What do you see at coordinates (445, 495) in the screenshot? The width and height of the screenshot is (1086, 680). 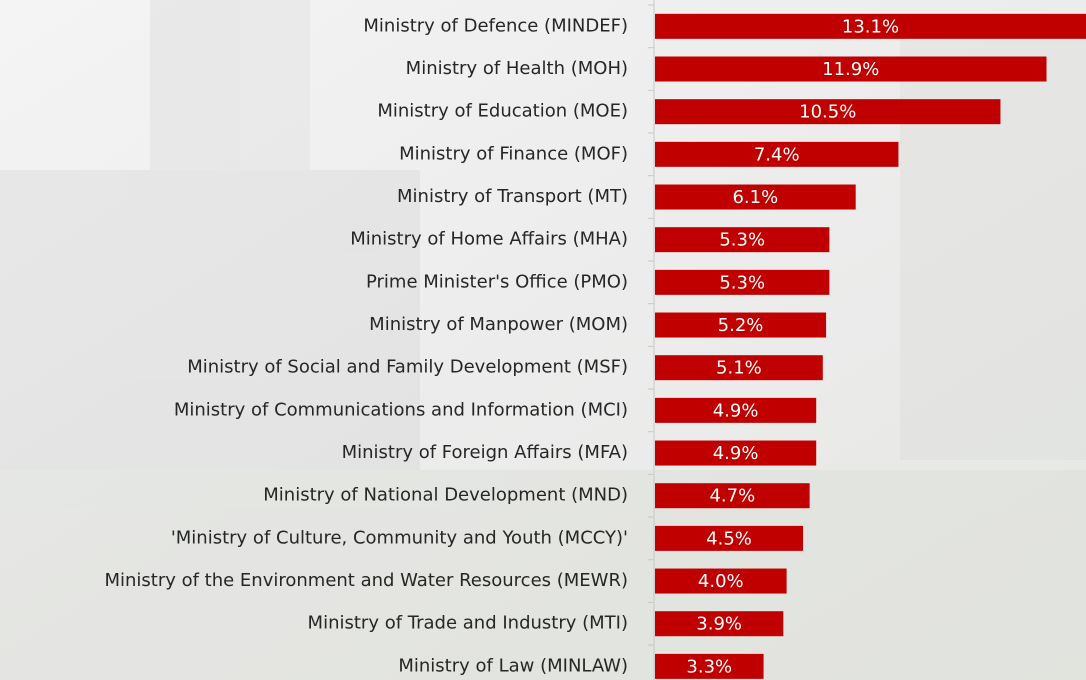 I see `category-label: Ministry of National Development (MND)` at bounding box center [445, 495].